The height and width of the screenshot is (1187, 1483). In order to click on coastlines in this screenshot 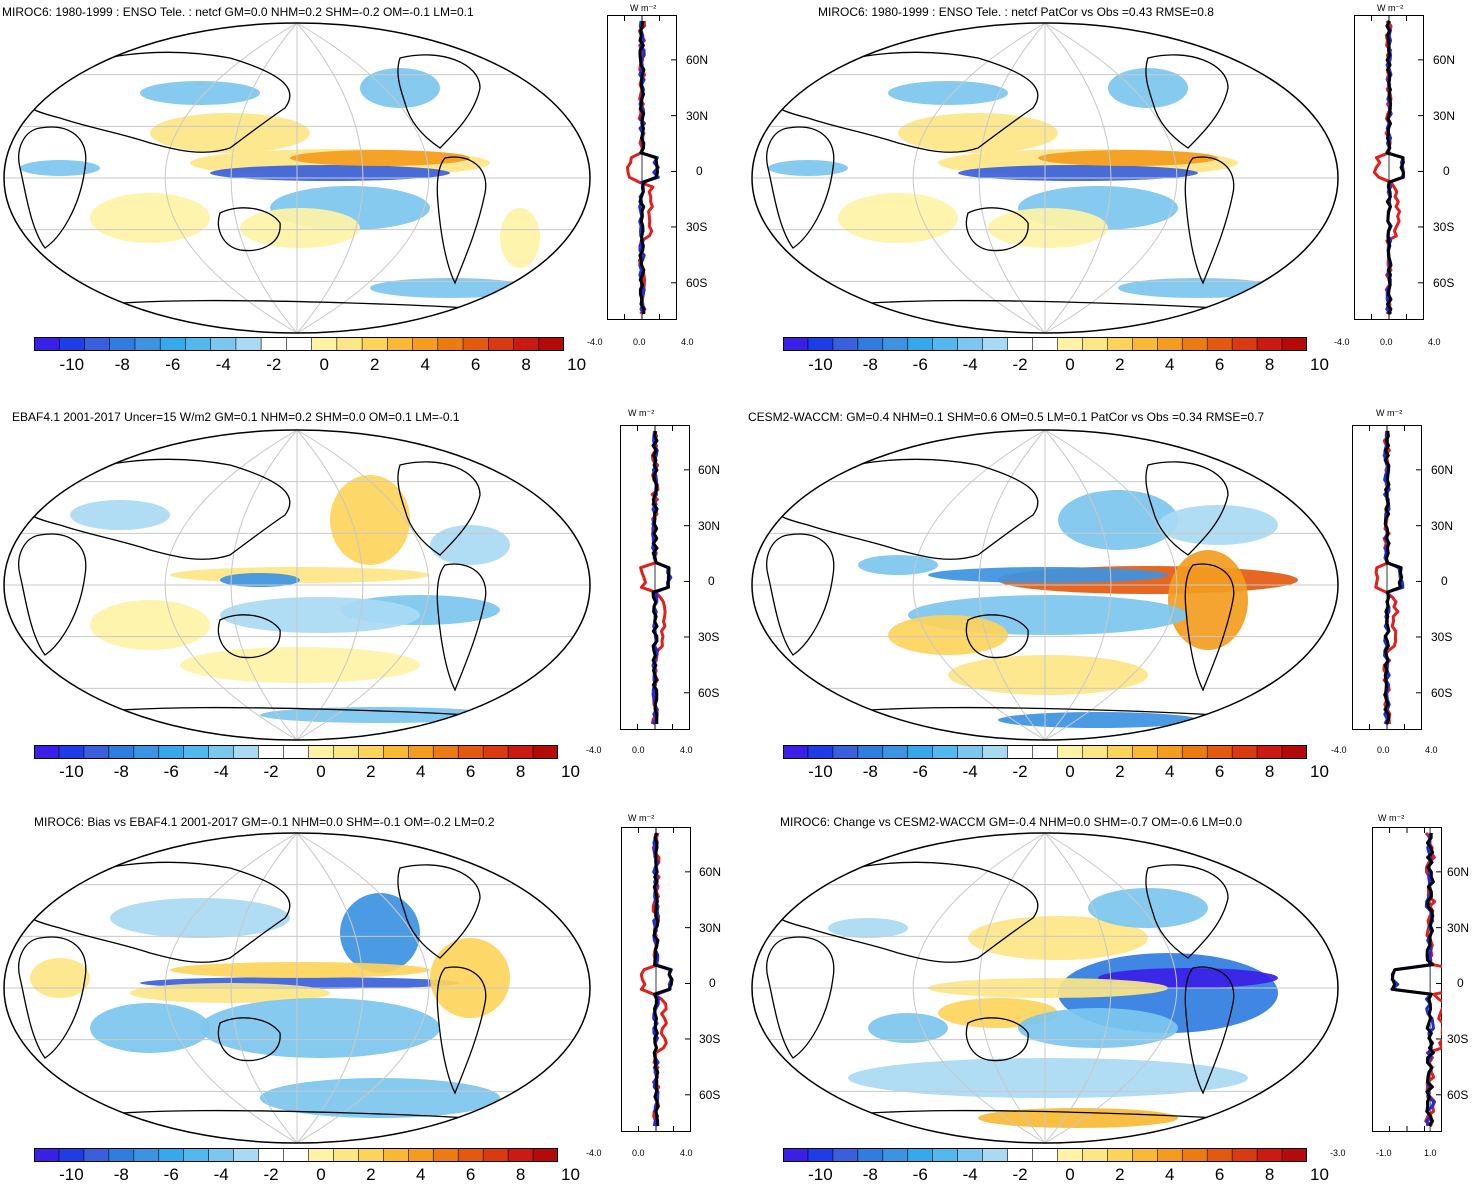, I will do `click(289, 182)`.